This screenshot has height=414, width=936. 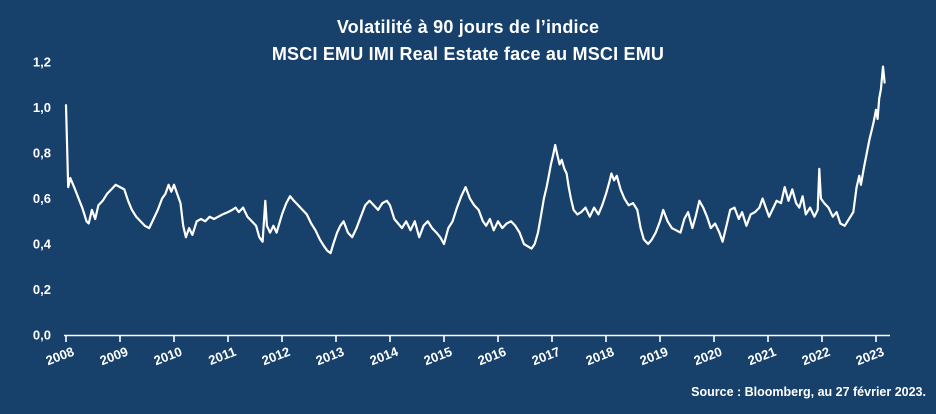 What do you see at coordinates (42, 62) in the screenshot?
I see `y-axis-label: 1,2` at bounding box center [42, 62].